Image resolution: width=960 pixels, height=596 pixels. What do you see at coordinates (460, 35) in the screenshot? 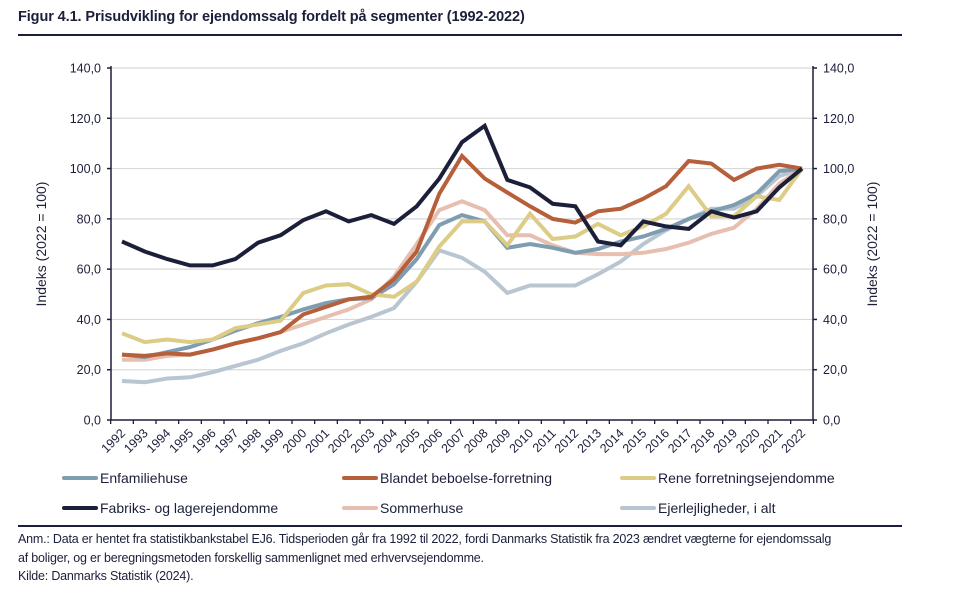
I see `title-divider` at bounding box center [460, 35].